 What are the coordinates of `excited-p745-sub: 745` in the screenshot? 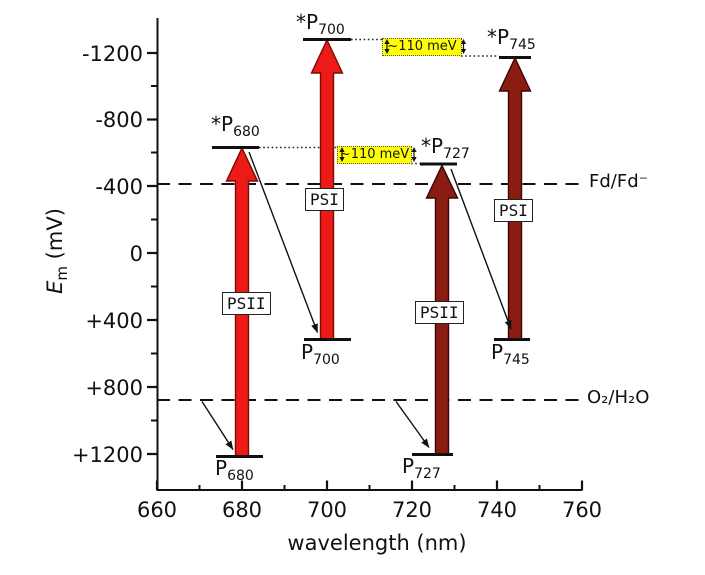 It's located at (522, 45).